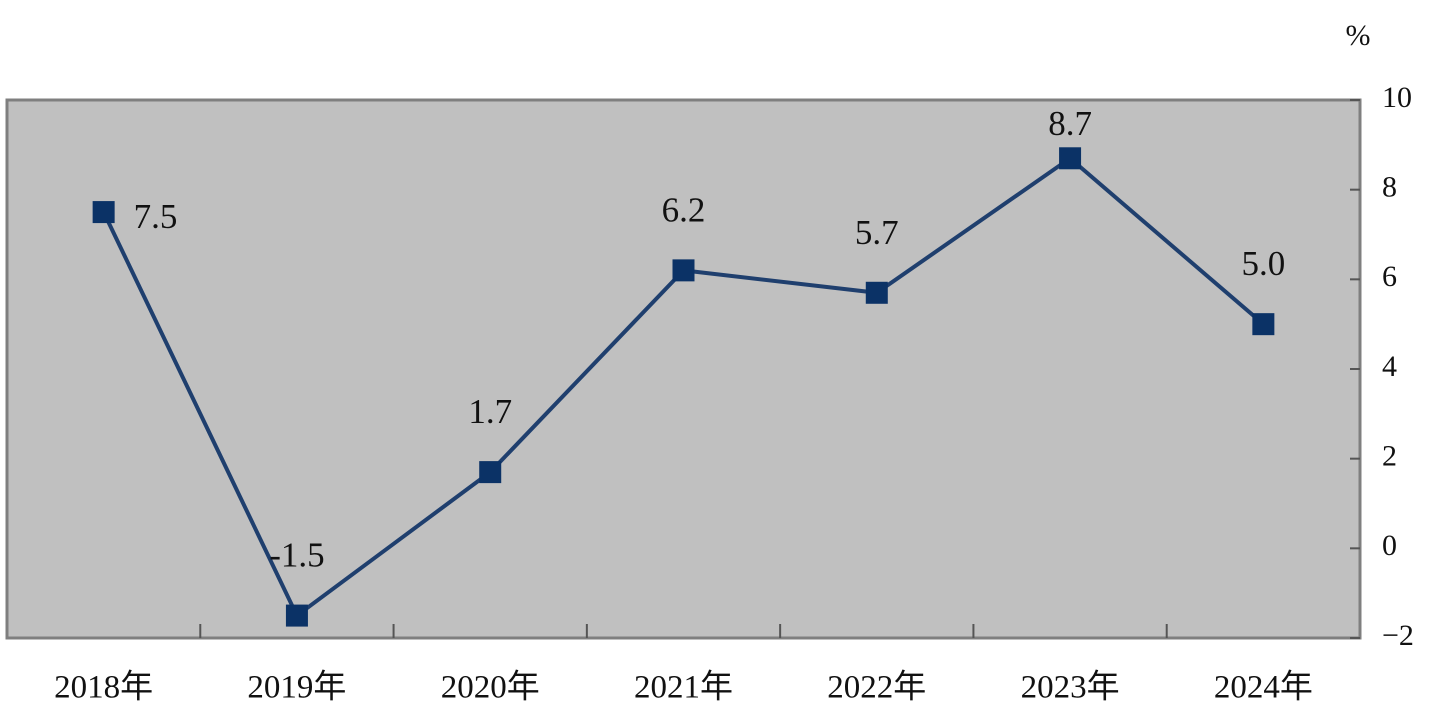  Describe the element at coordinates (296, 555) in the screenshot. I see `value-label: -1.5` at that location.